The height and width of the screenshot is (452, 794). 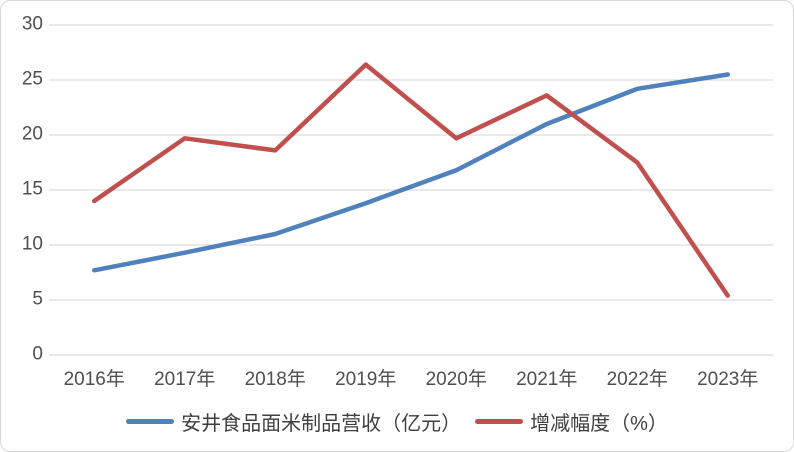 I want to click on legend: 安井食品面米制品营收（亿元） 增减幅度（%）, so click(x=397, y=421).